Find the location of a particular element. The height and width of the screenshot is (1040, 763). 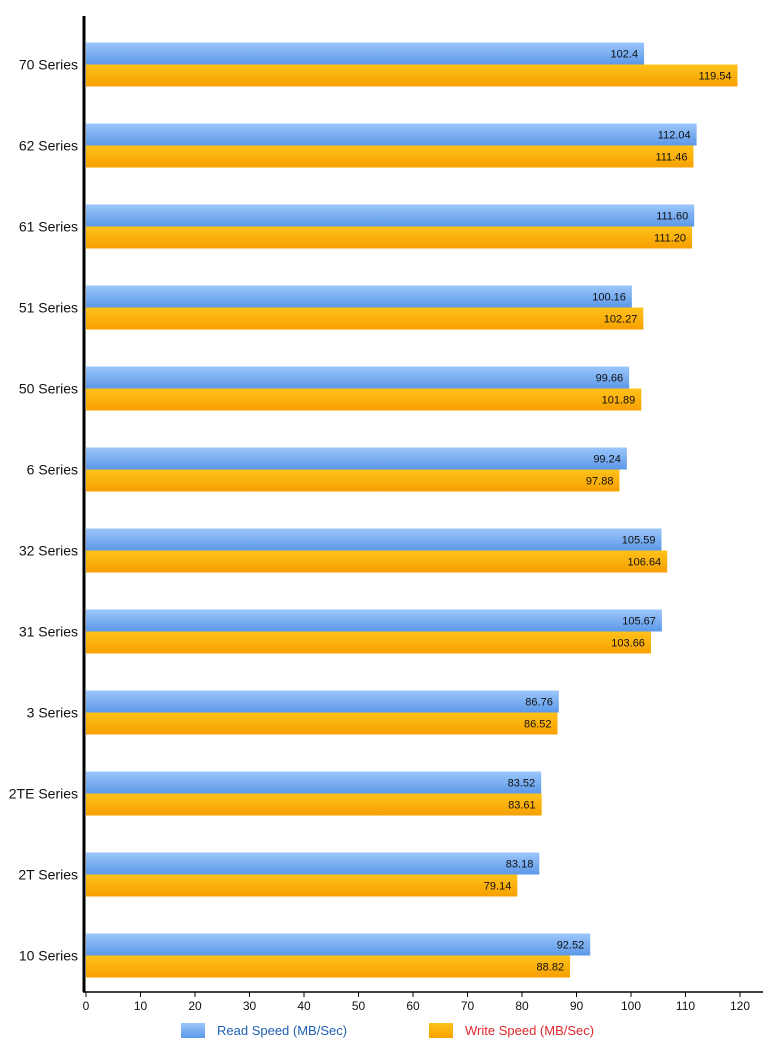

category-label: 61 Series is located at coordinates (48, 227).